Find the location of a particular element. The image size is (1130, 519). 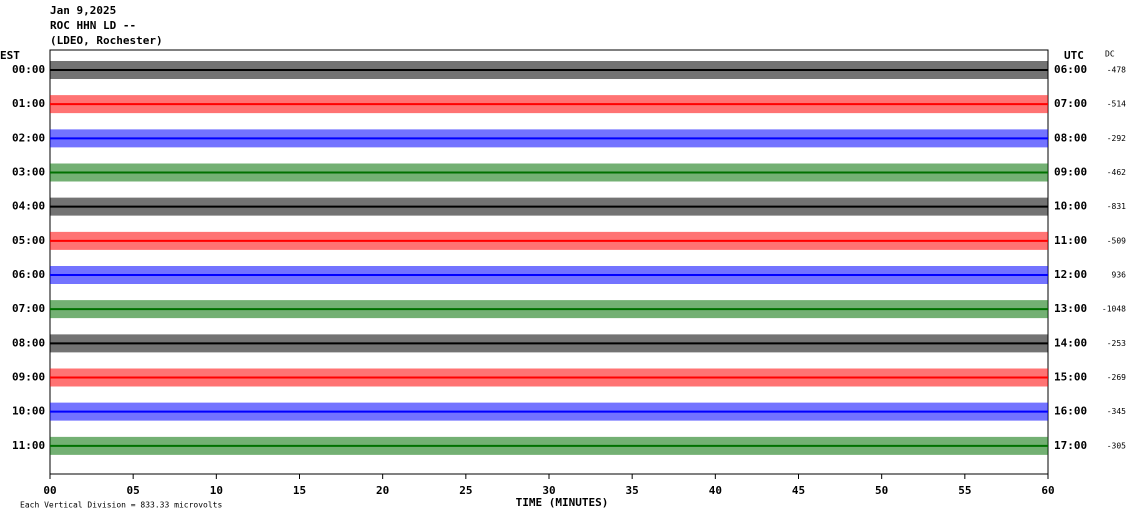

x-tick-label: 50 is located at coordinates (881, 490).